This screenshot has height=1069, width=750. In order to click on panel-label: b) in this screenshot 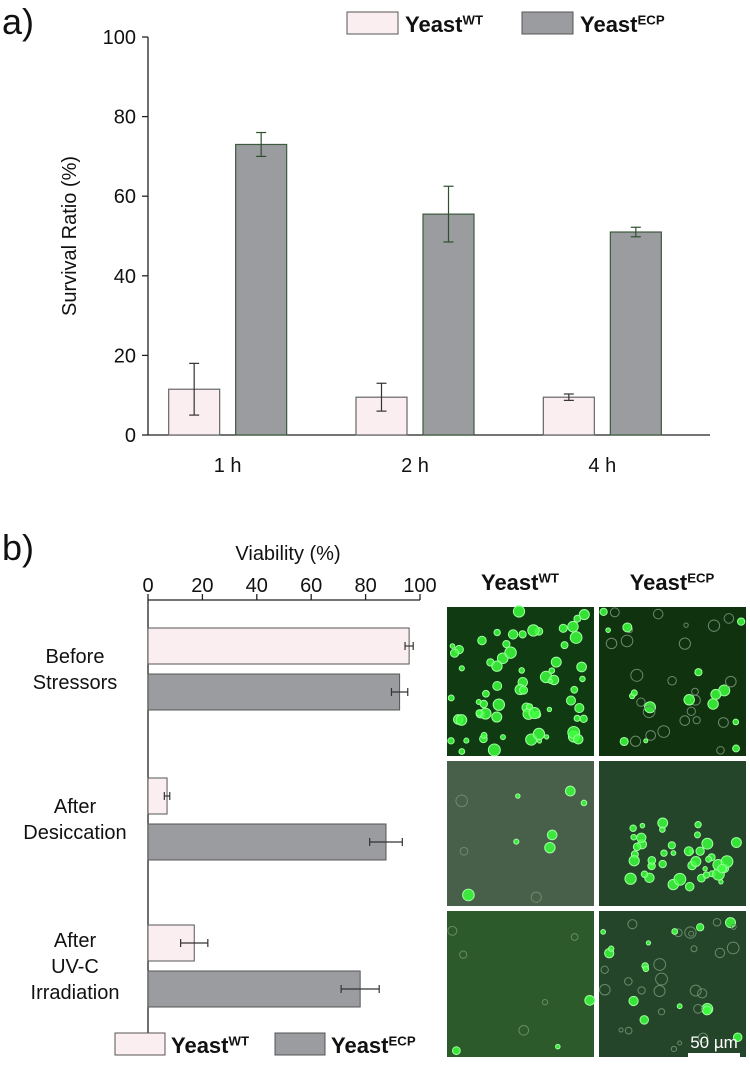, I will do `click(18, 547)`.